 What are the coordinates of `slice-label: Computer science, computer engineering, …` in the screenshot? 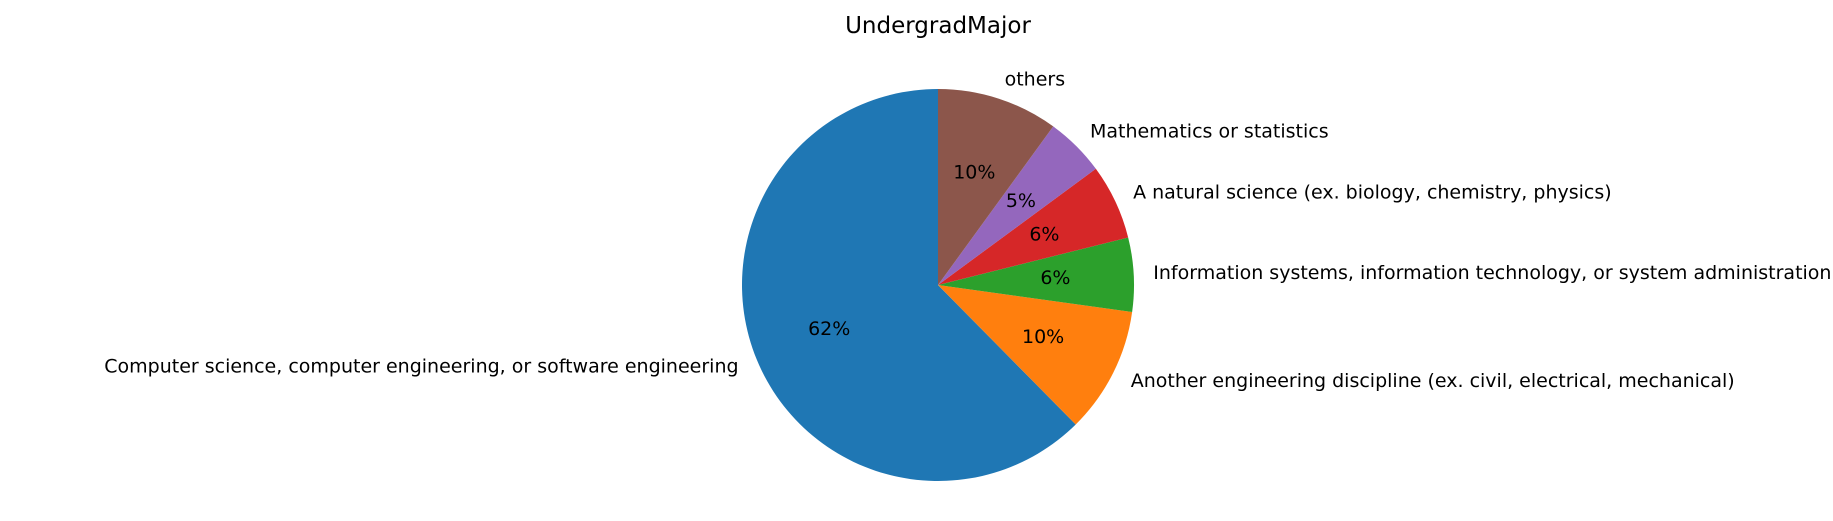 It's located at (421, 366).